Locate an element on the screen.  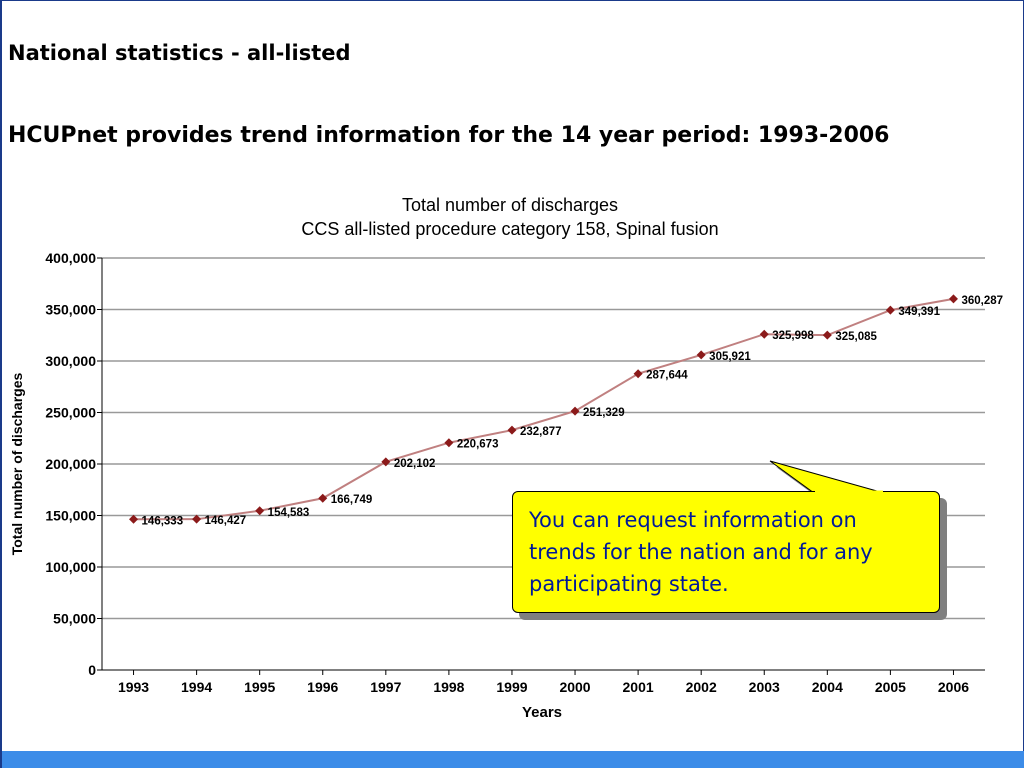
x-tick-label: 2003 is located at coordinates (764, 687).